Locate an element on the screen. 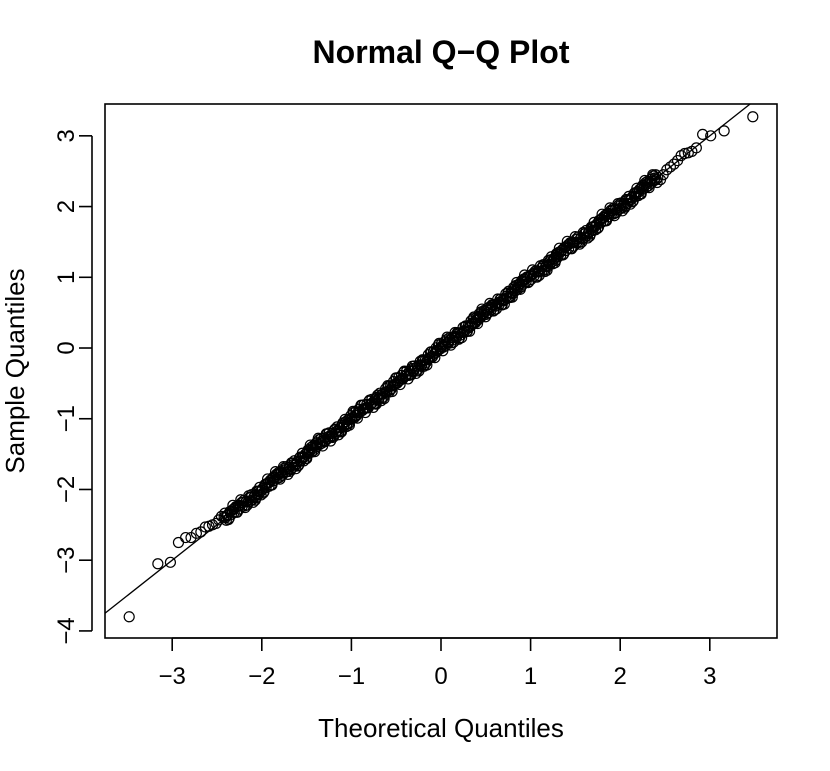  y-tick-label: 1 is located at coordinates (66, 277).